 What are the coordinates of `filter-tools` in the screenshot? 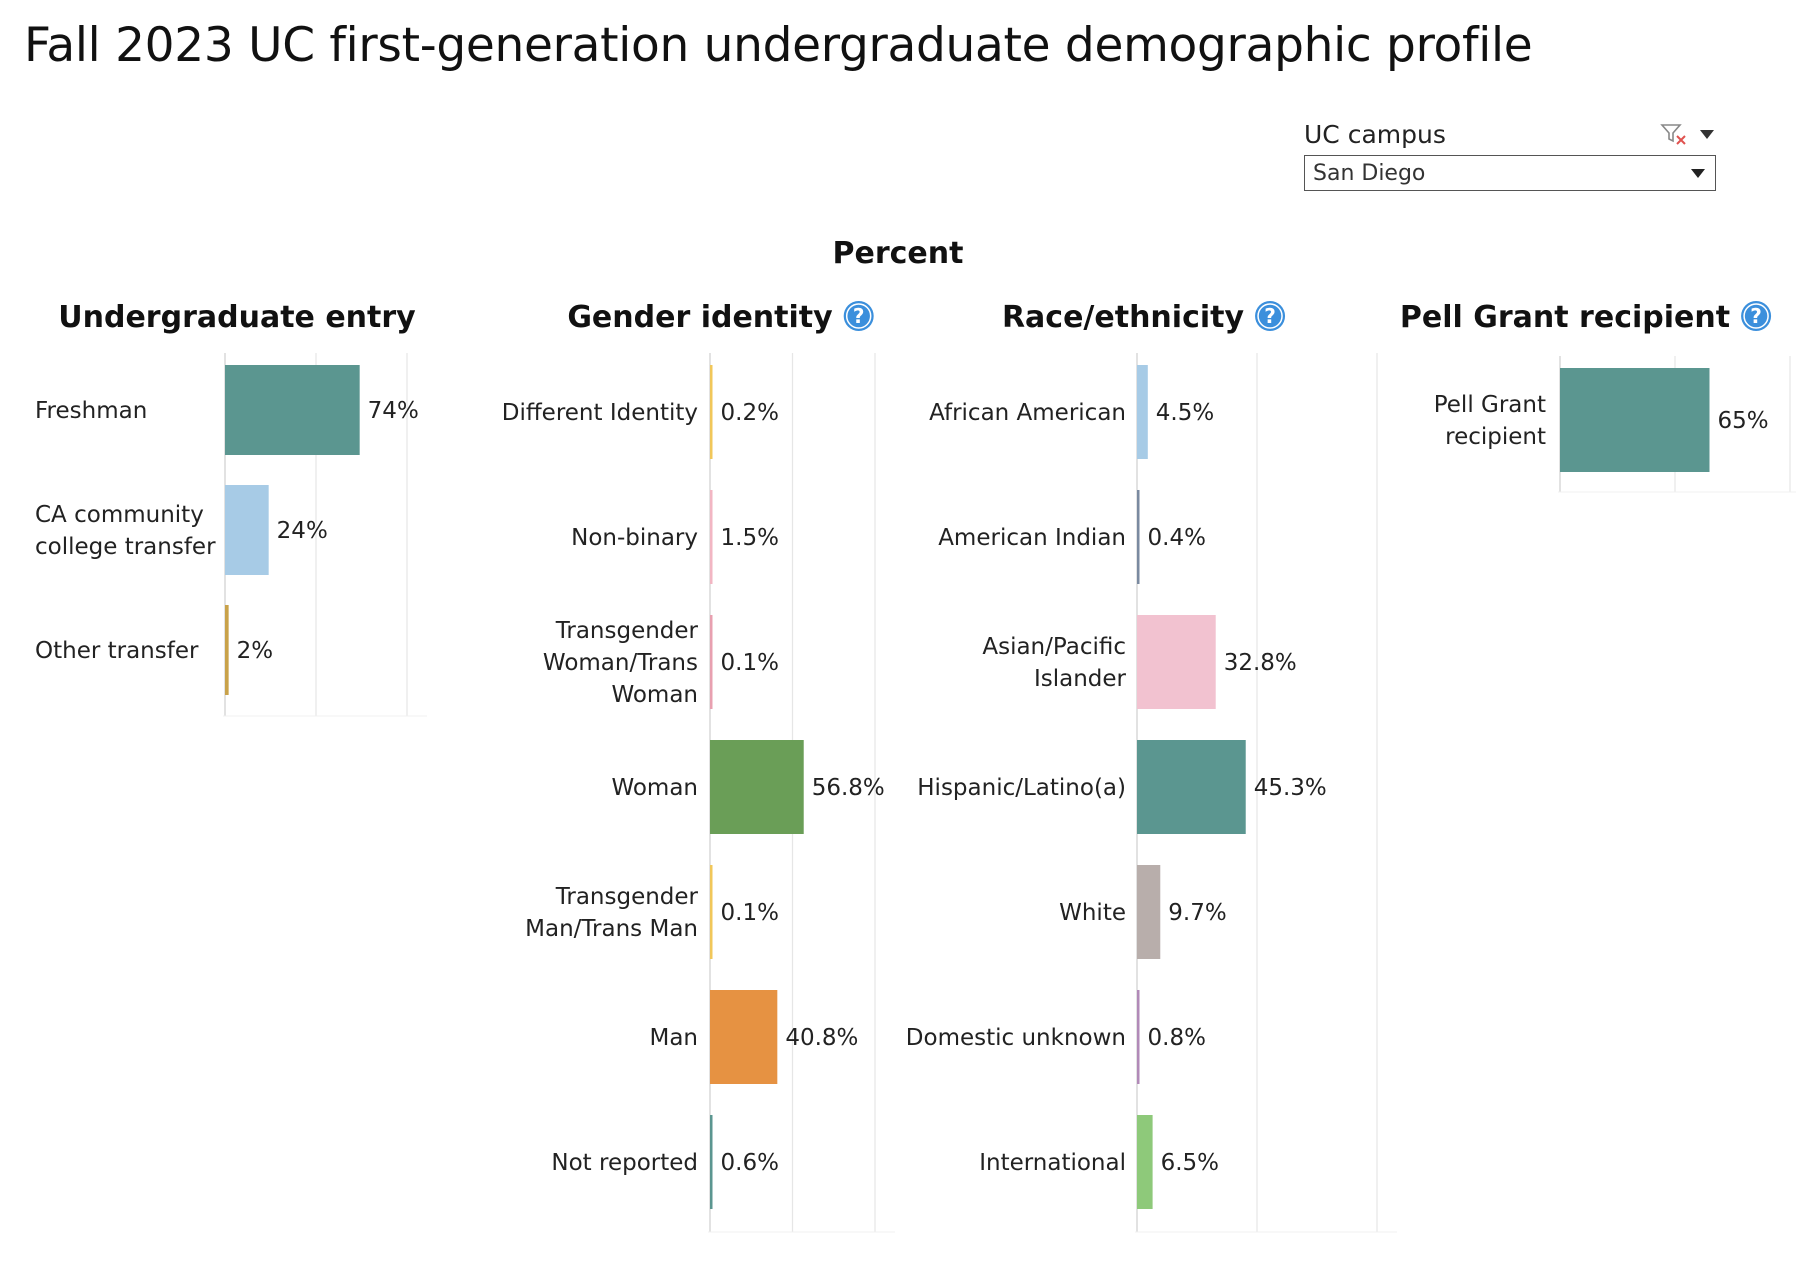 It's located at (1688, 134).